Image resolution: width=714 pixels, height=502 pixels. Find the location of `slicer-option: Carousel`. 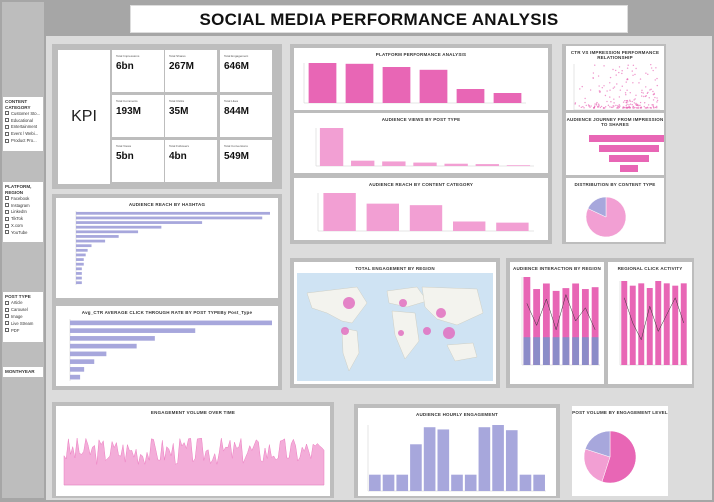

slicer-option: Carousel is located at coordinates (23, 309).